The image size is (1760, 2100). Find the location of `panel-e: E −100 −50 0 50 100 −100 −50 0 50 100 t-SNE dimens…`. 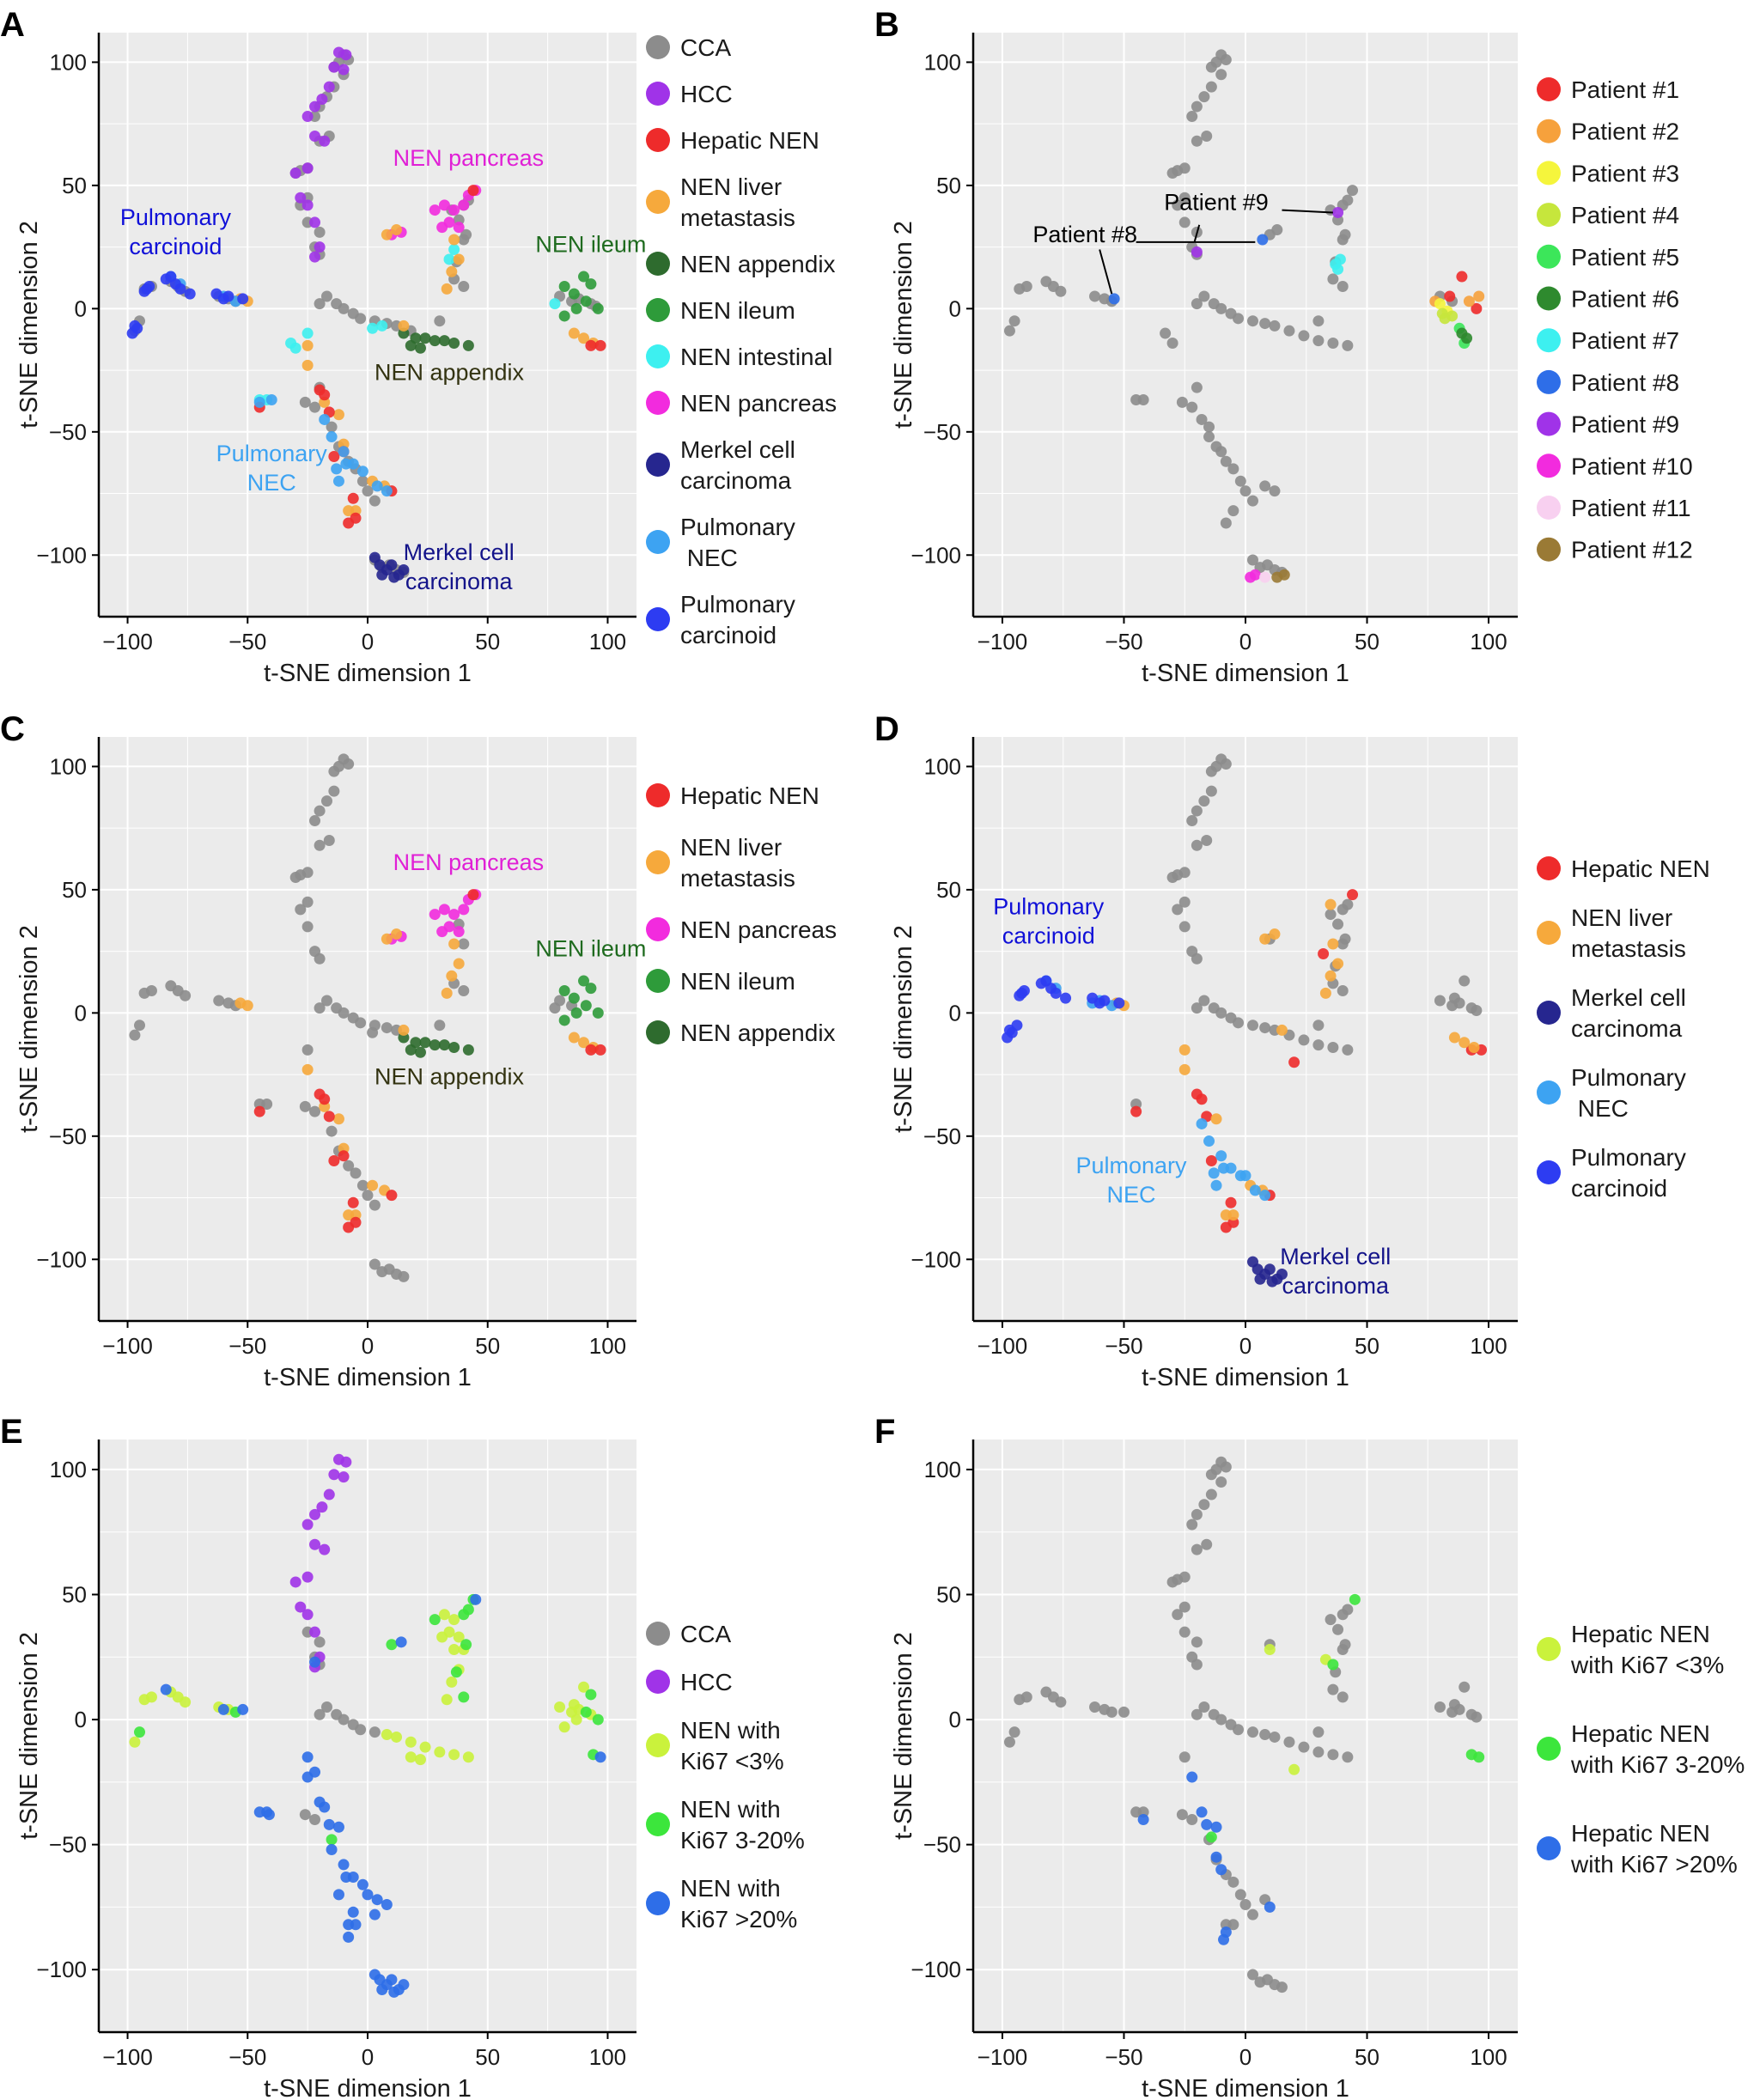

panel-e: E −100 −50 0 50 100 −100 −50 0 50 100 t-SNE dimens… is located at coordinates (402, 1757).